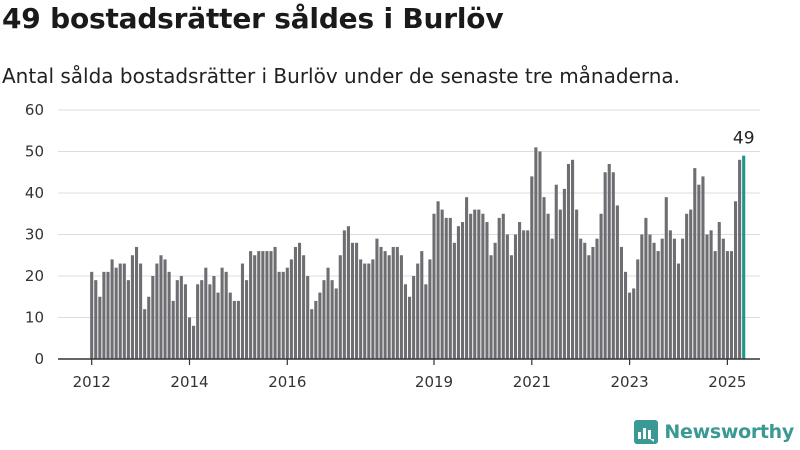  I want to click on y-tick-label: 10, so click(34, 318).